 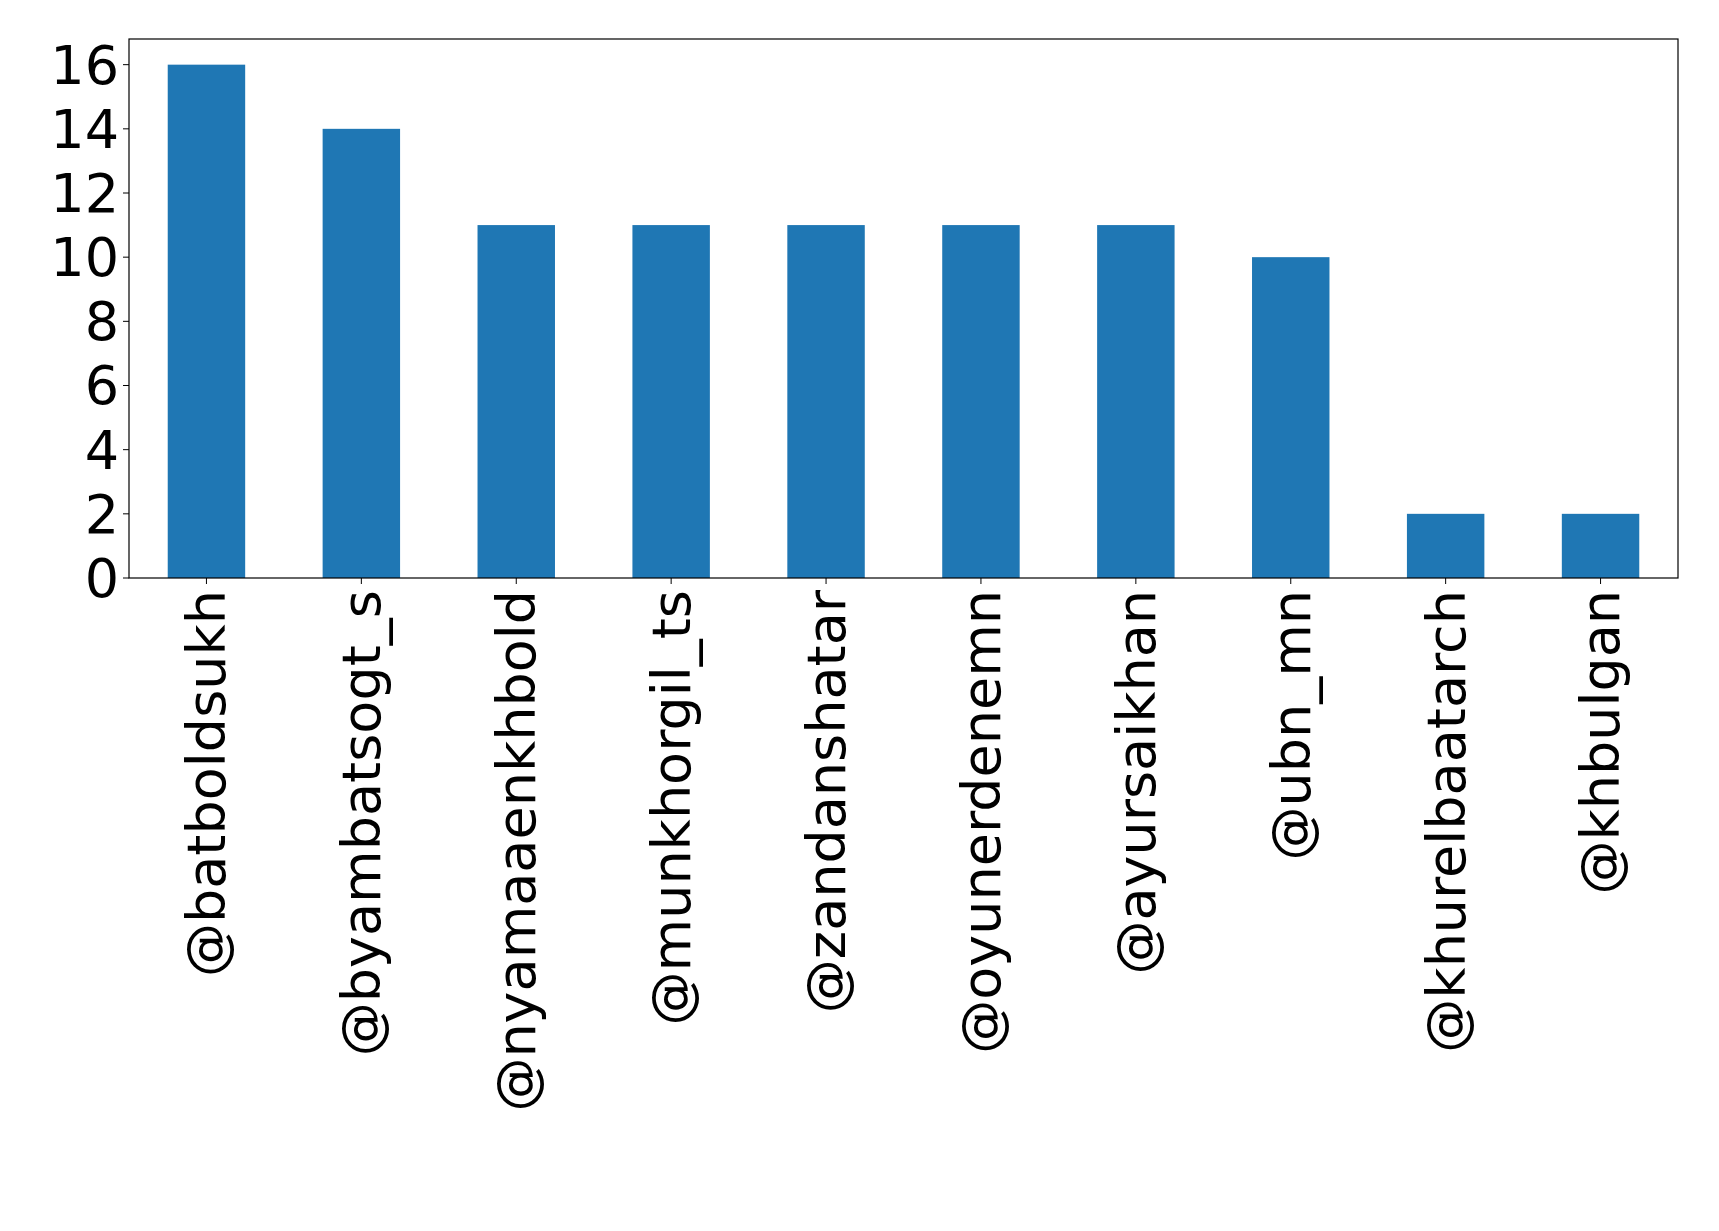 What do you see at coordinates (826, 801) in the screenshot?
I see `x-tick-label: @zandanshatar` at bounding box center [826, 801].